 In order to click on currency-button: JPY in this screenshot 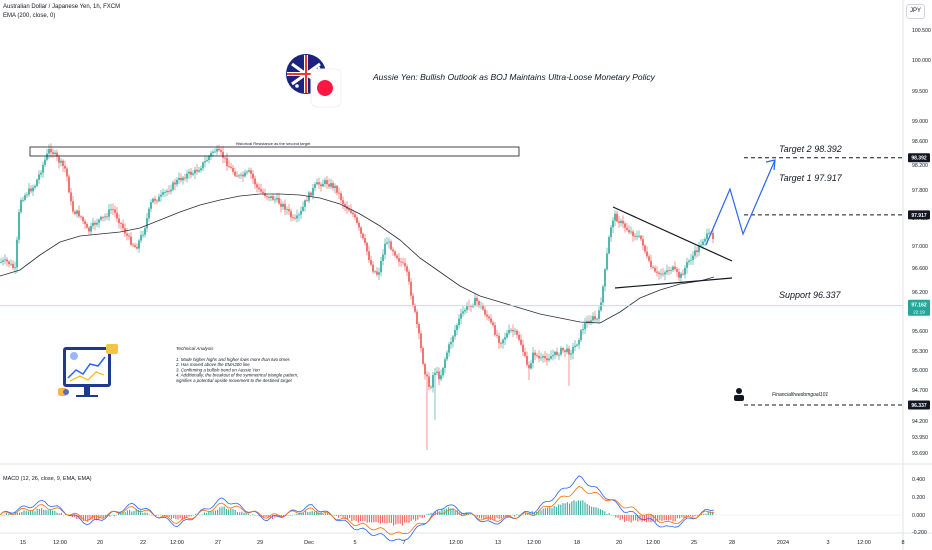, I will do `click(915, 11)`.